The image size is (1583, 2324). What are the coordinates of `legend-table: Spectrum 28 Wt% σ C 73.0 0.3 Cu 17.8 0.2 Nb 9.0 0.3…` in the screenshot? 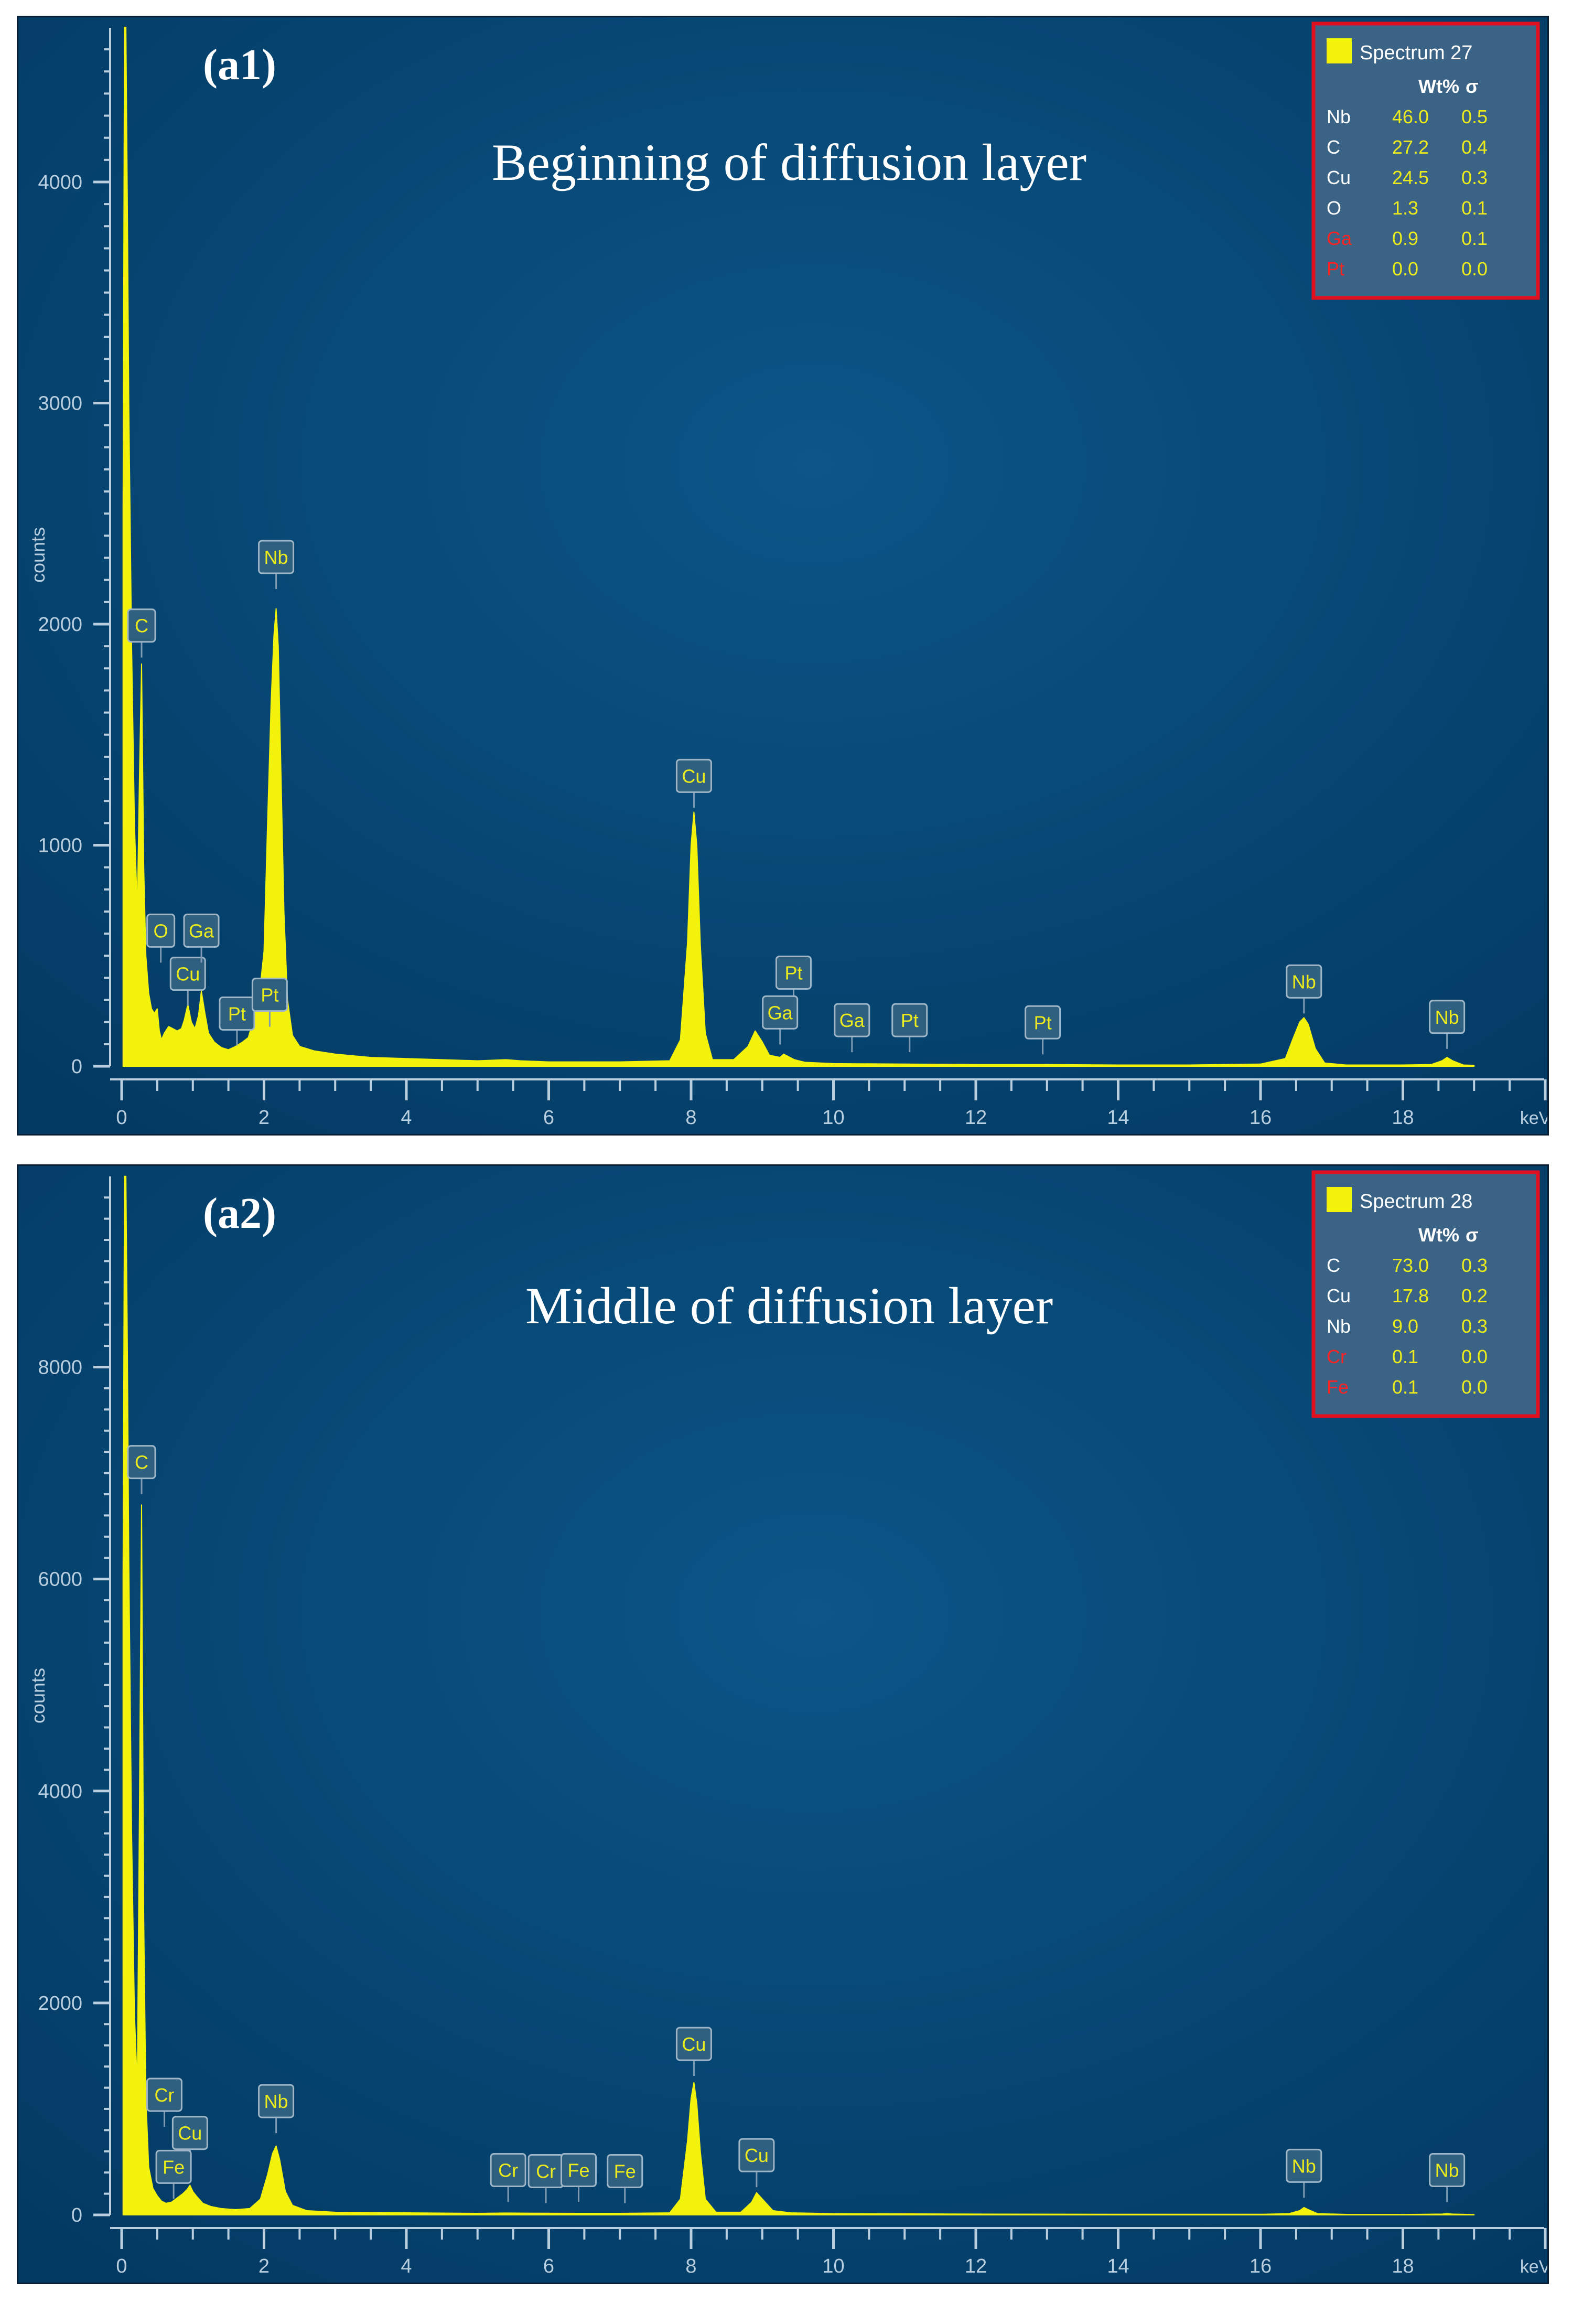 It's located at (1425, 1294).